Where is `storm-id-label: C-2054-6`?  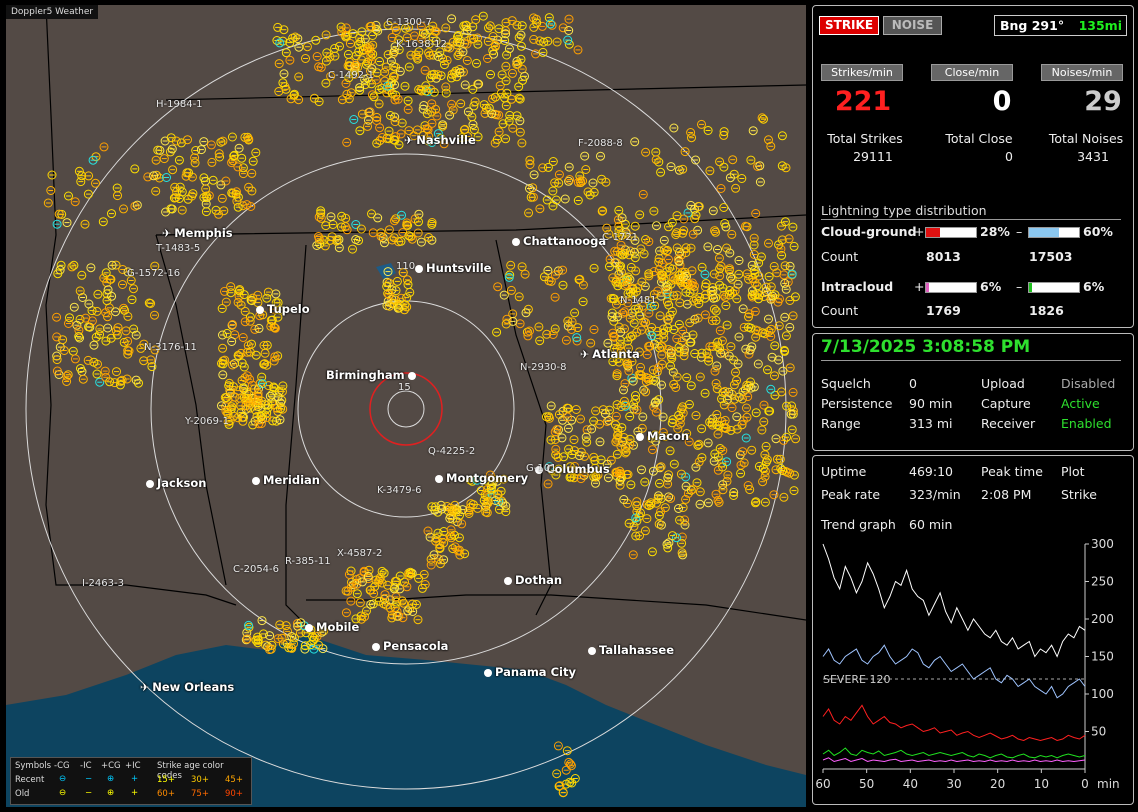
storm-id-label: C-2054-6 is located at coordinates (256, 569).